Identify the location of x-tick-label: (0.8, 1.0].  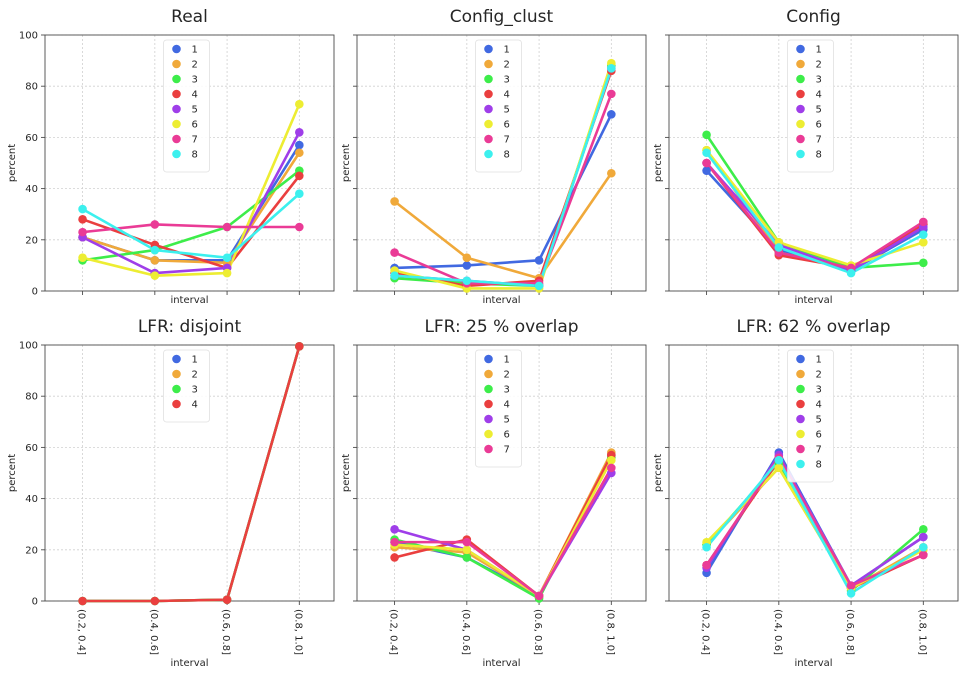
(297, 632).